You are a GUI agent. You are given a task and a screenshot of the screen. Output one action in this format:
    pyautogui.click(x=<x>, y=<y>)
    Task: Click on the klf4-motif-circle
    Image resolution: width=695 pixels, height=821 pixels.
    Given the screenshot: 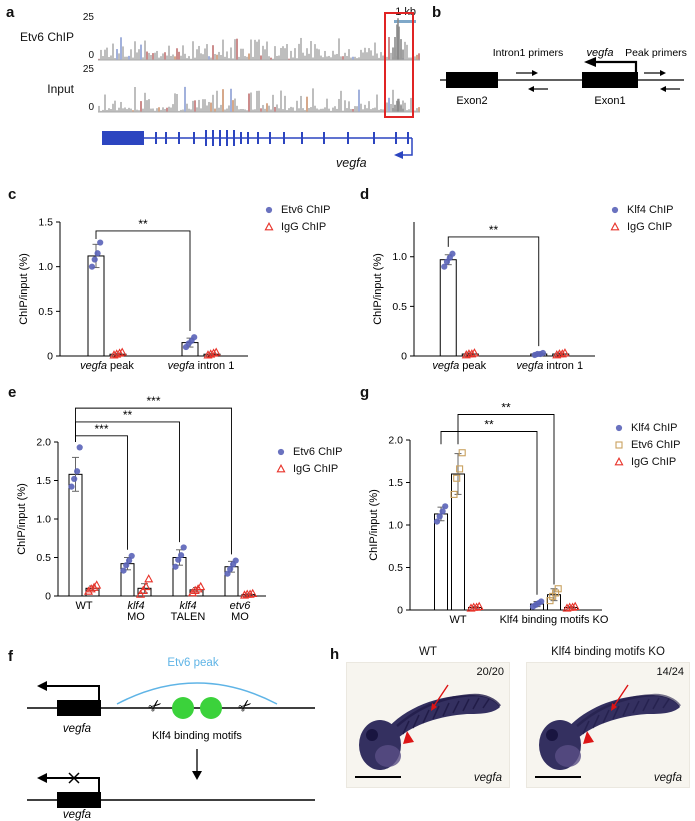 What is the action you would take?
    pyautogui.click(x=183, y=708)
    